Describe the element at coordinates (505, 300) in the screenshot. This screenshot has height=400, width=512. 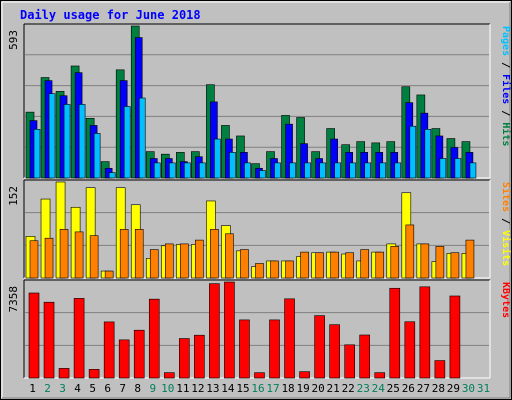
I see `legend-label-part: KBytes` at that location.